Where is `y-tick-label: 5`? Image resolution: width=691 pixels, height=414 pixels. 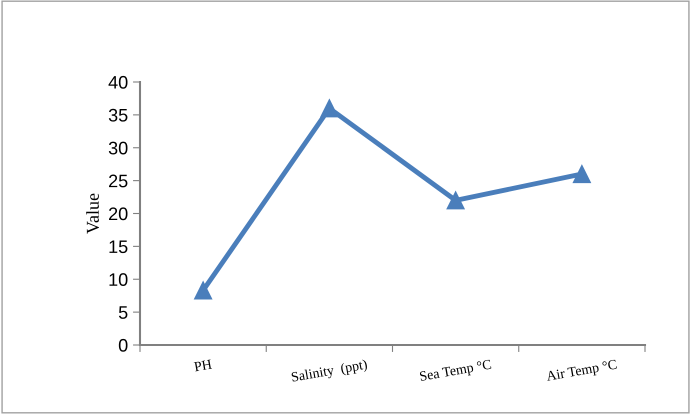 y-tick-label: 5 is located at coordinates (123, 312).